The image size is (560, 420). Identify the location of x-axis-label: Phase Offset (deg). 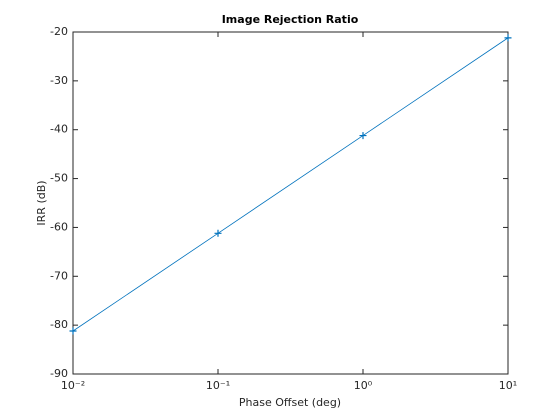
(290, 402).